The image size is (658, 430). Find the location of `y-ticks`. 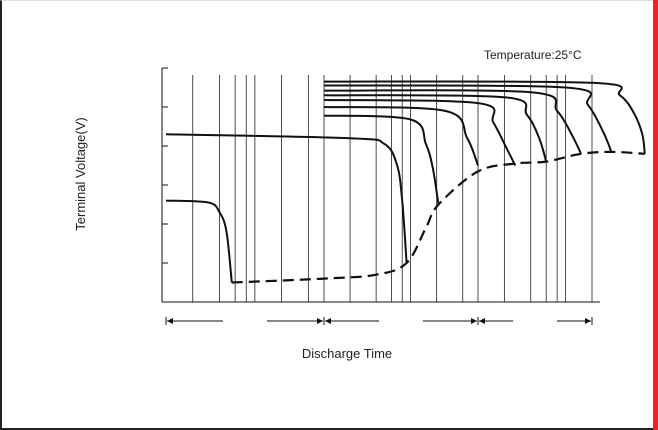

y-ticks is located at coordinates (165, 185).